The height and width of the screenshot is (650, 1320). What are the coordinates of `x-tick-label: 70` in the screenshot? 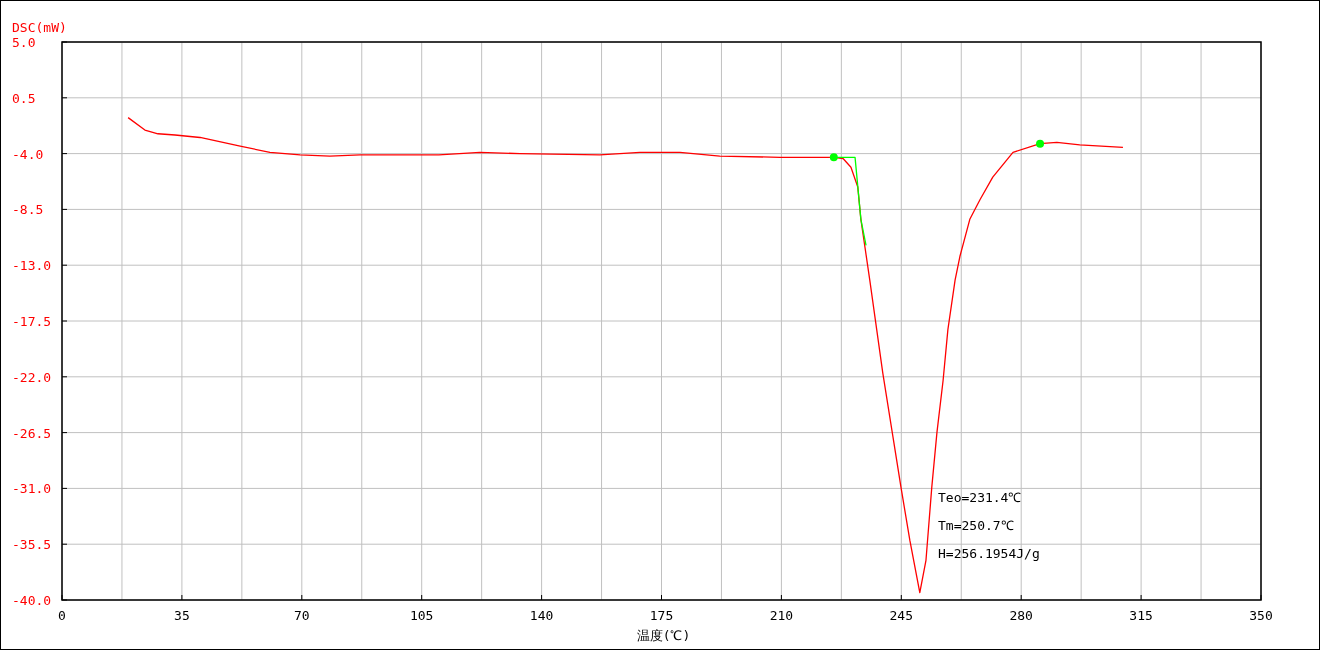 It's located at (301, 615).